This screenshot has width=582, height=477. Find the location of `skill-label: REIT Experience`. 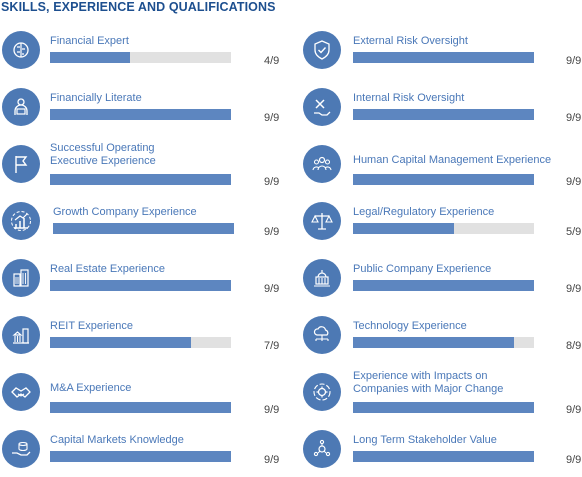

skill-label: REIT Experience is located at coordinates (91, 326).